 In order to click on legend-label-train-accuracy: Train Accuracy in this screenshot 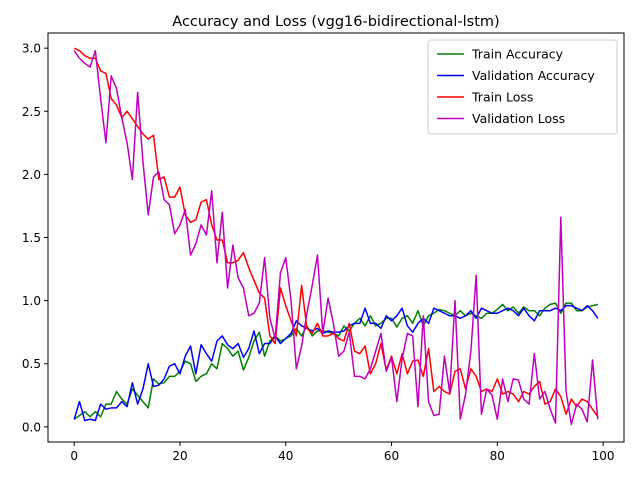, I will do `click(517, 54)`.